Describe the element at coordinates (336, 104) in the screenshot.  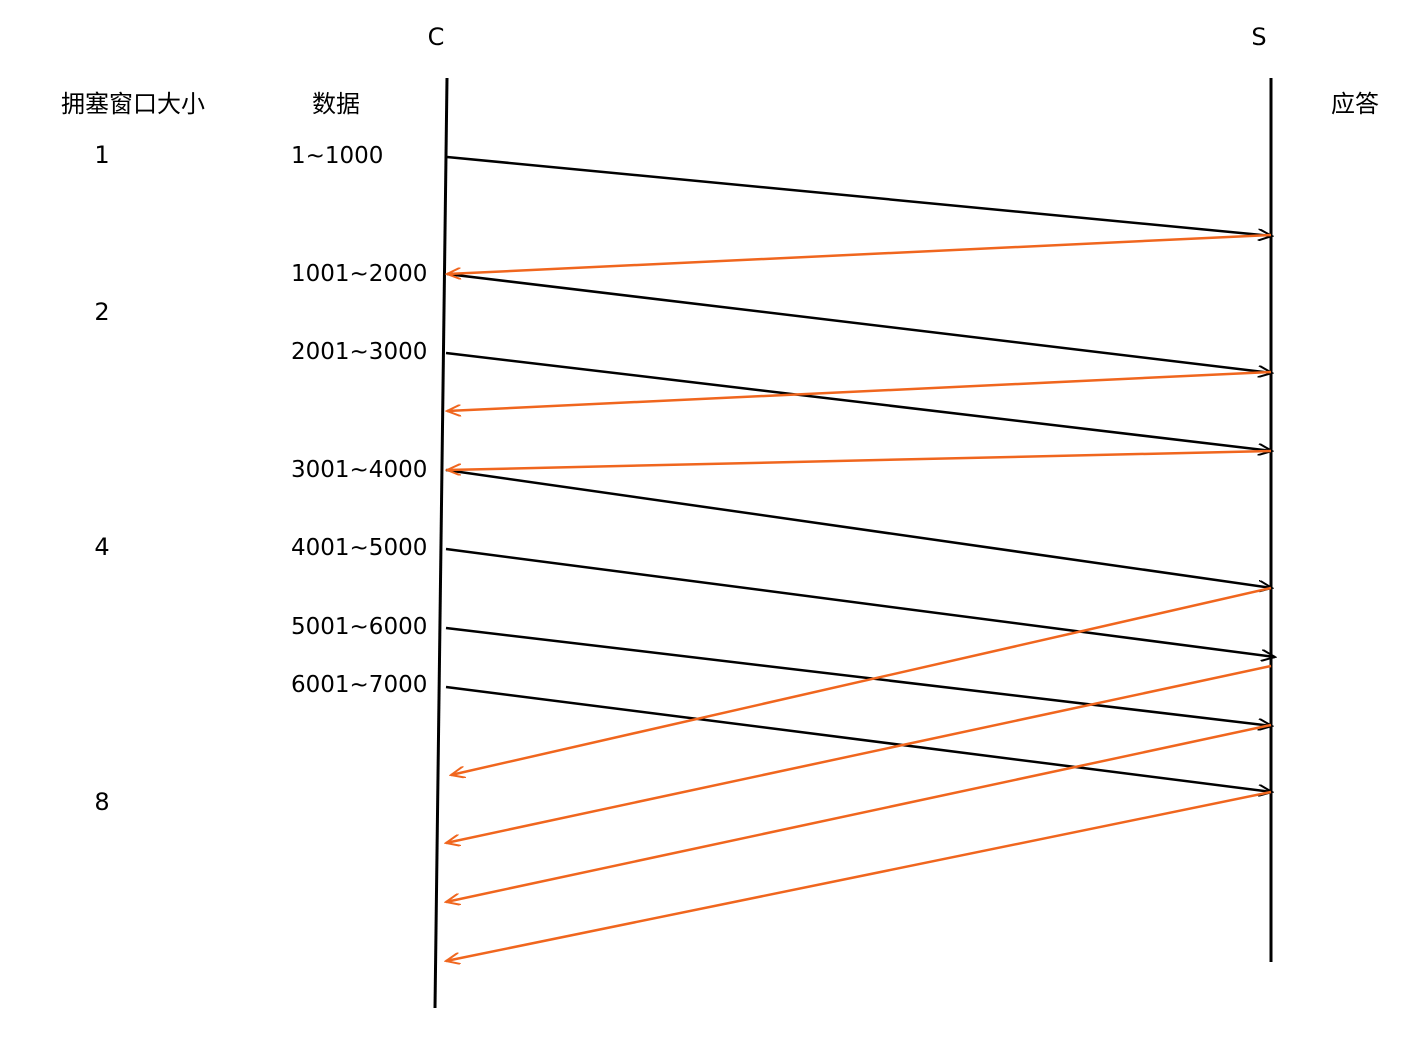
I see `data-header: 数据` at that location.